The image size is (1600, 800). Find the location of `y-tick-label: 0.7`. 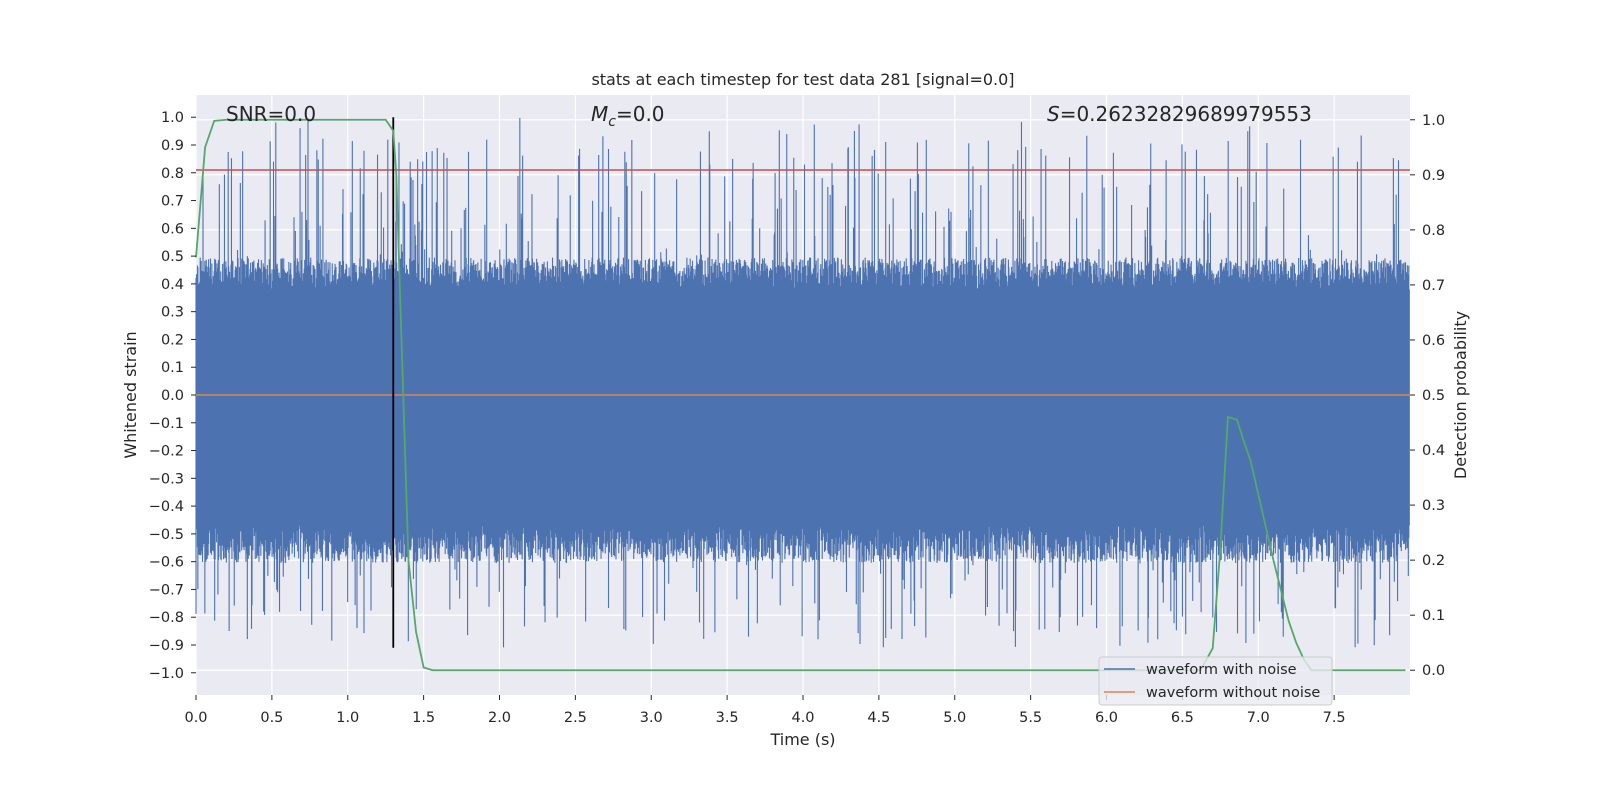

y-tick-label: 0.7 is located at coordinates (172, 202).